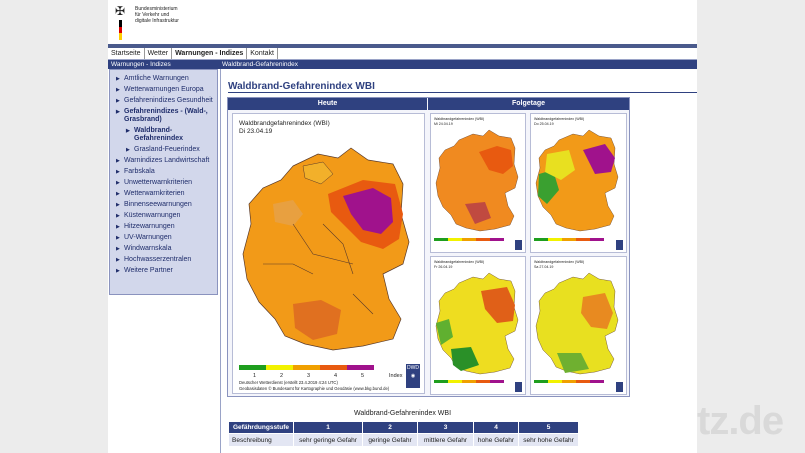 The height and width of the screenshot is (453, 805). Describe the element at coordinates (163, 134) in the screenshot. I see `sidebar-item-waldbrand: Waldbrand-Gefahrenindex` at that location.